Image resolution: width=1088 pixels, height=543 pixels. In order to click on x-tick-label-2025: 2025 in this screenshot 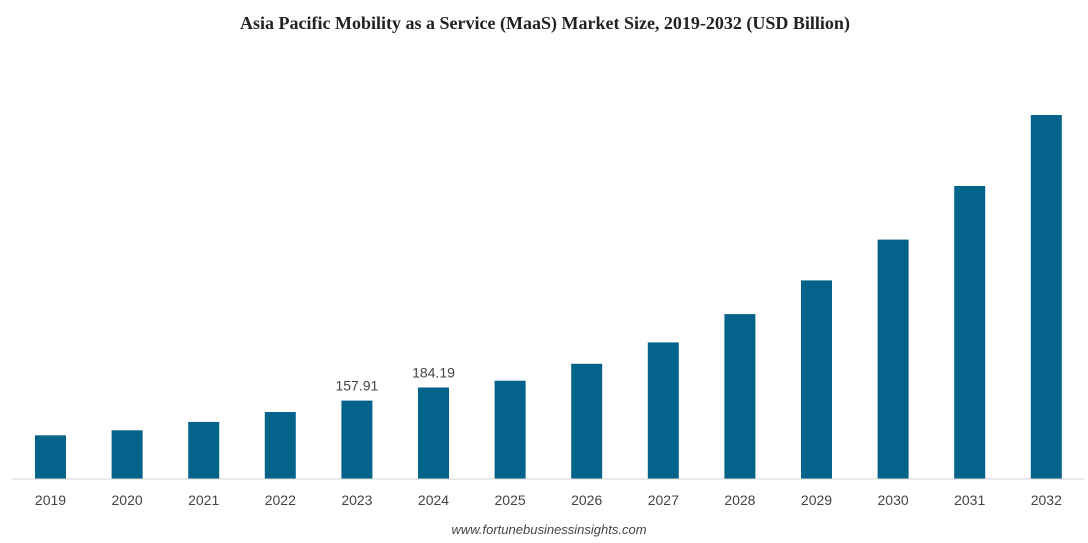, I will do `click(510, 500)`.